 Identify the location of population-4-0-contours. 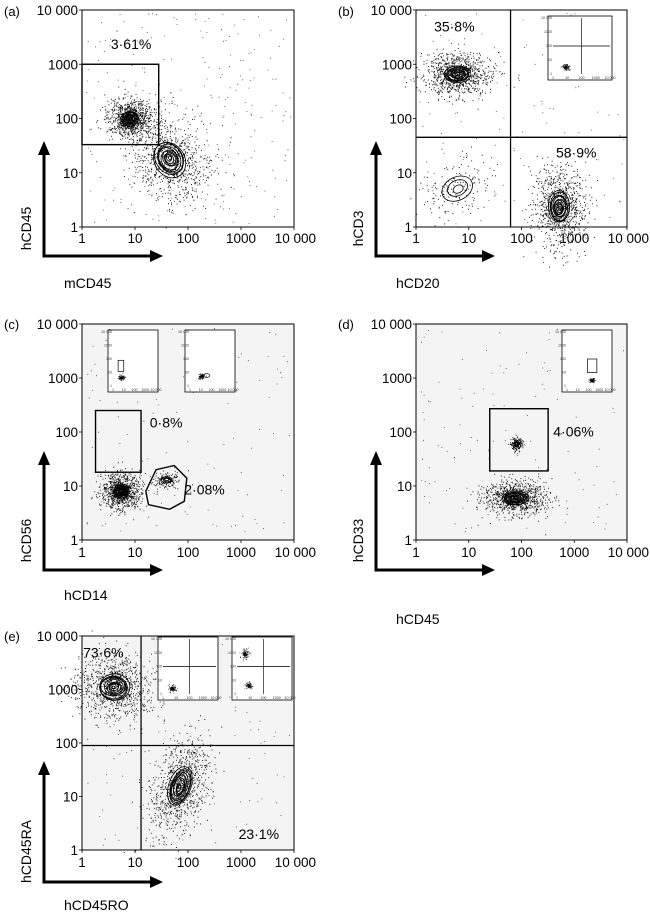
(115, 687).